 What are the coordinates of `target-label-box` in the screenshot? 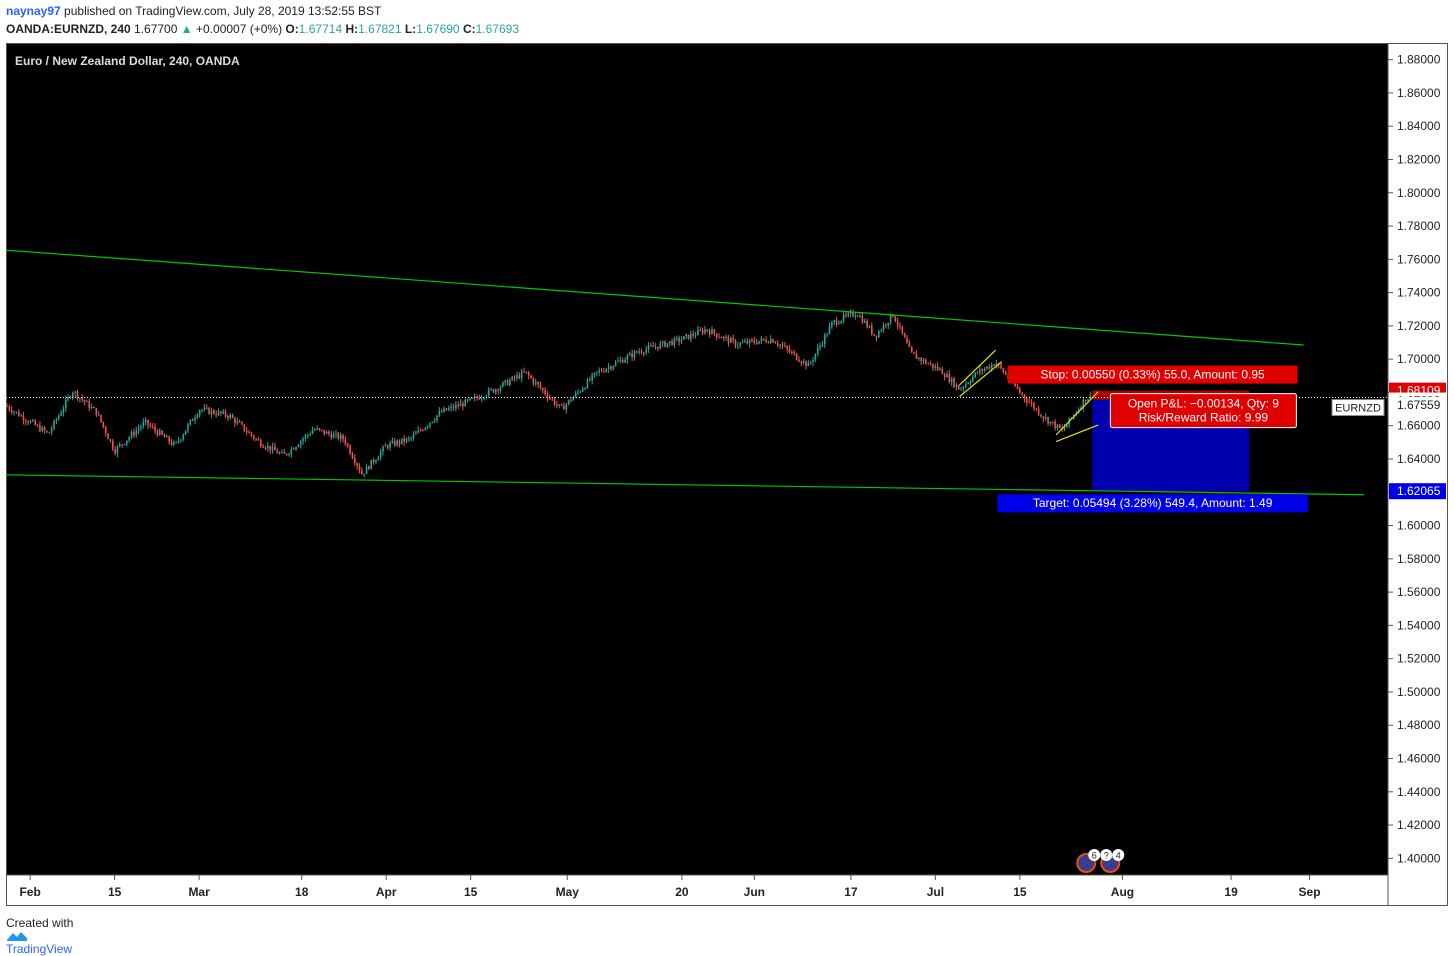 It's located at (1152, 503).